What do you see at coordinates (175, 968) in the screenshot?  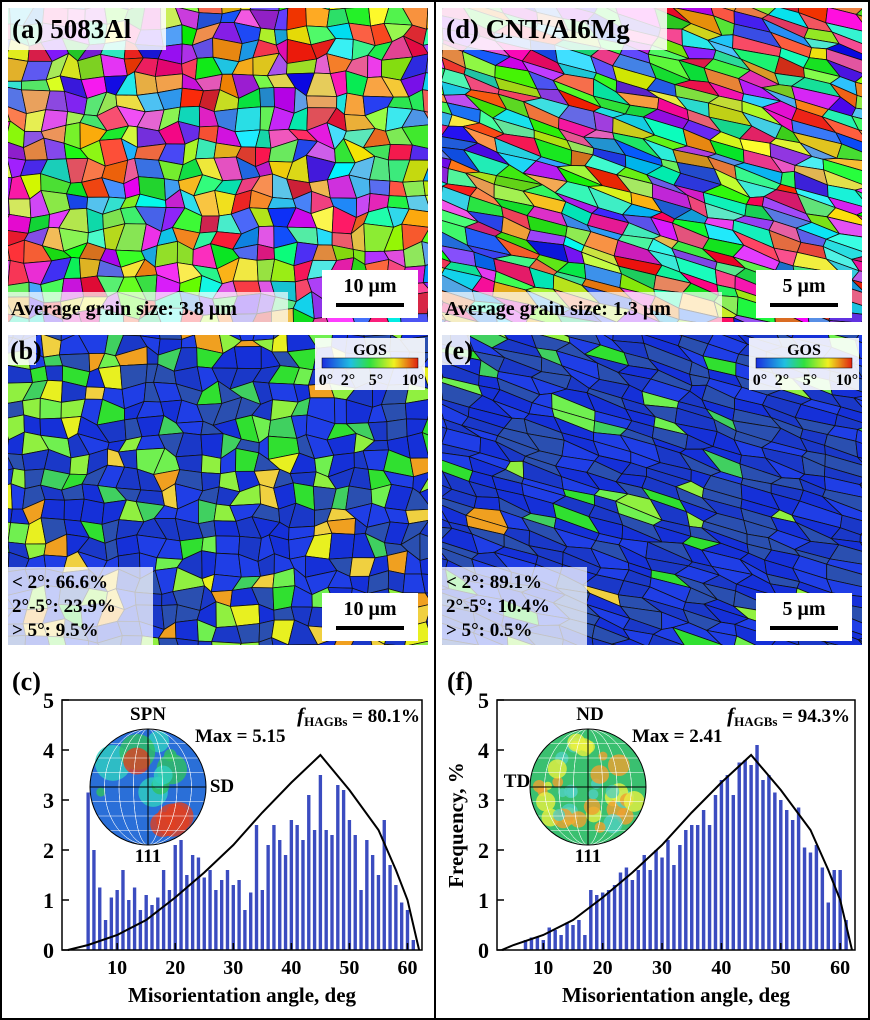 I see `x-tick-label: 20` at bounding box center [175, 968].